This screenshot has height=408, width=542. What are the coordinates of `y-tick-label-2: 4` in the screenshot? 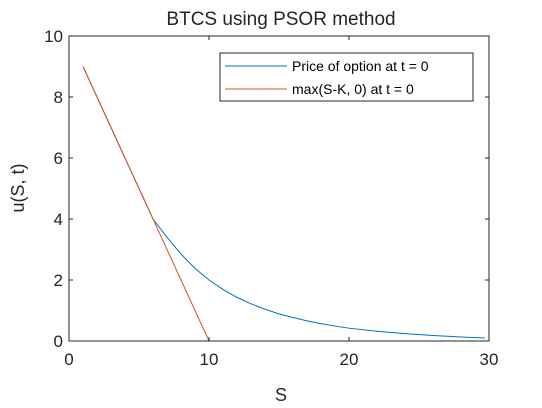 It's located at (58, 219).